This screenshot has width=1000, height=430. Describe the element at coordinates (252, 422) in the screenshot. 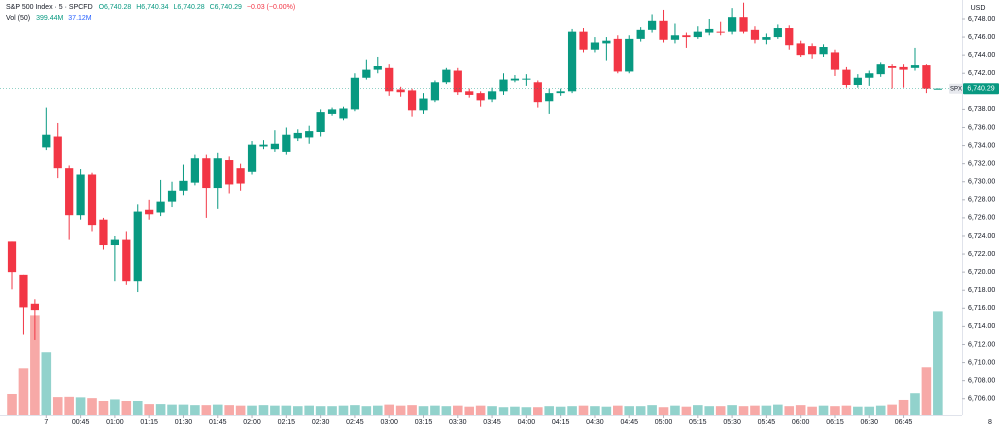

I see `x-tick-label: 02:00` at that location.